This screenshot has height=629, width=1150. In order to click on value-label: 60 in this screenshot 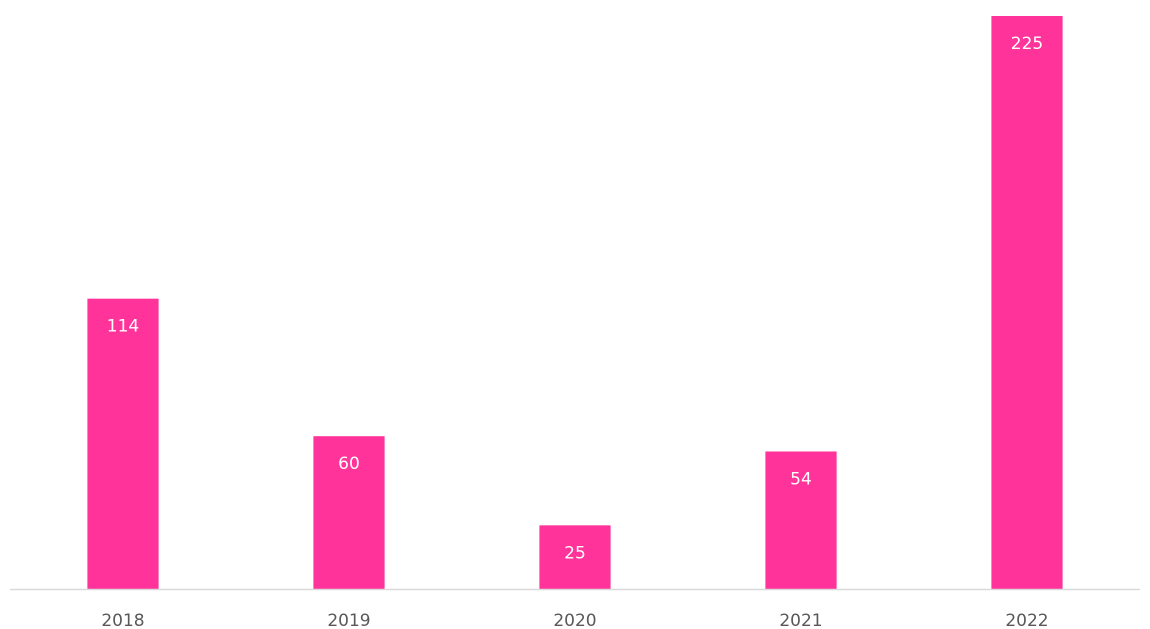, I will do `click(349, 464)`.